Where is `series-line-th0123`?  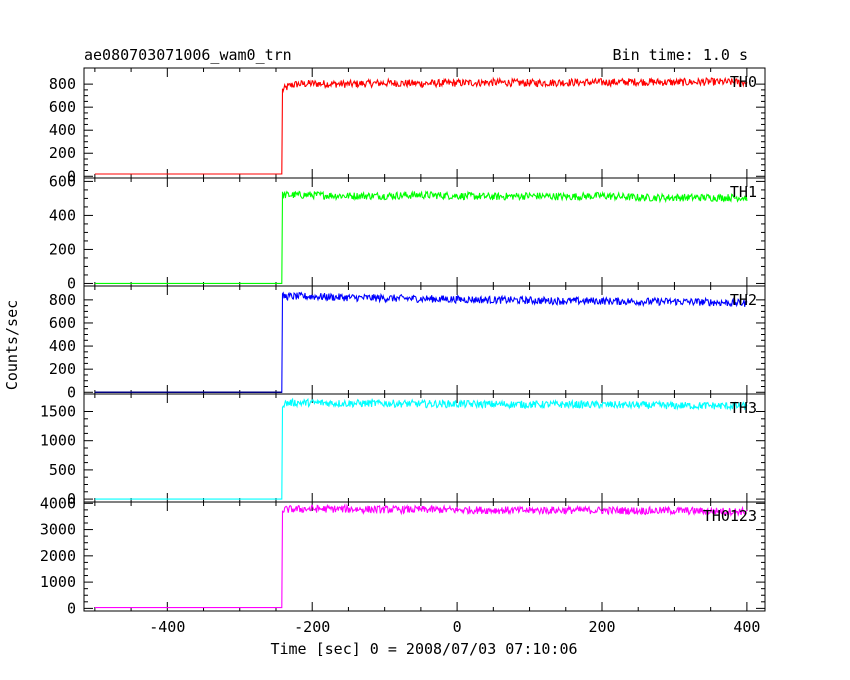 series-line-th0123 is located at coordinates (421, 556).